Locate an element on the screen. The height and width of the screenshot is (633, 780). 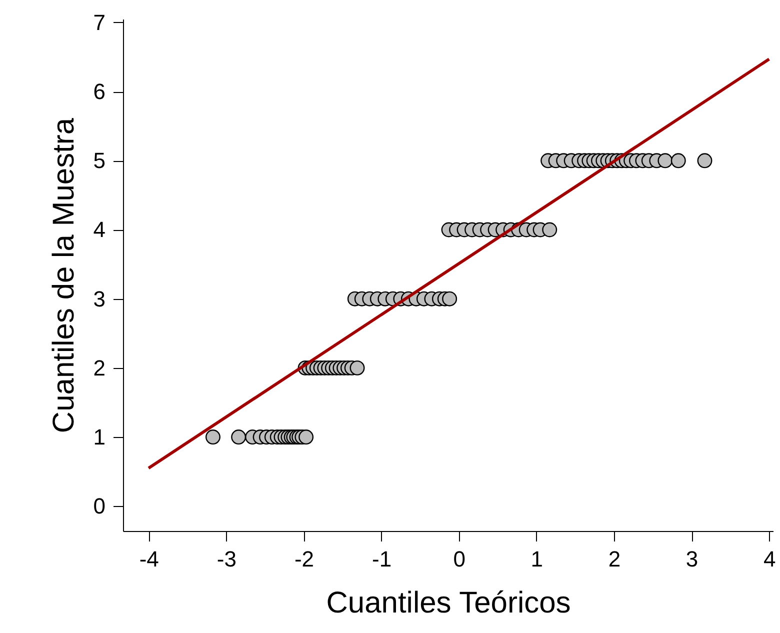
y-tick-label: 1 is located at coordinates (99, 437).